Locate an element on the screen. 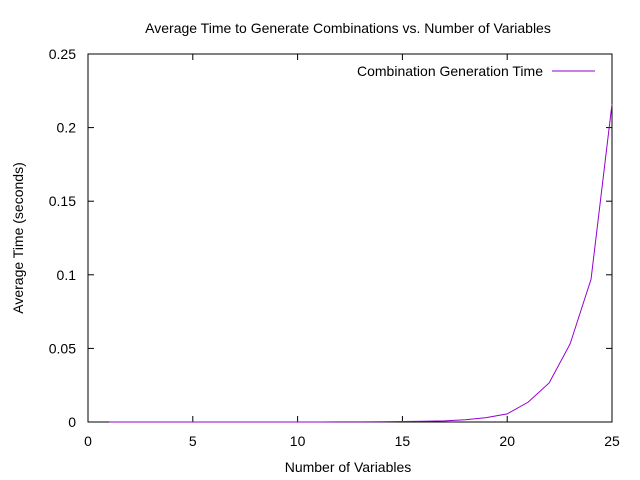  legend-label: Combination Generation Time is located at coordinates (450, 71).